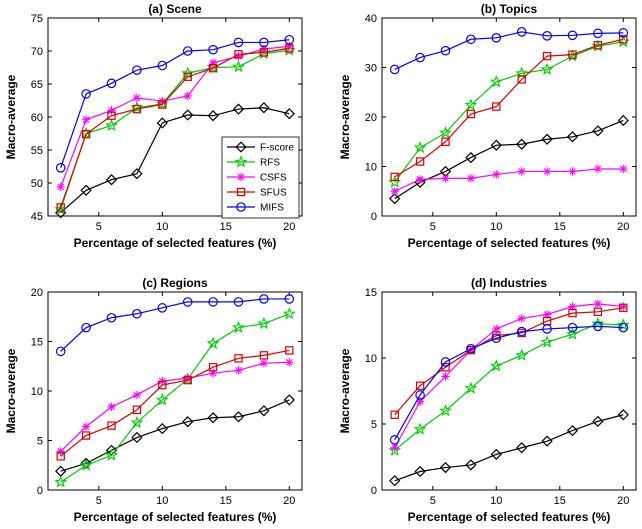 This screenshot has height=529, width=642. Describe the element at coordinates (37, 293) in the screenshot. I see `y-tick-label: 20` at that location.